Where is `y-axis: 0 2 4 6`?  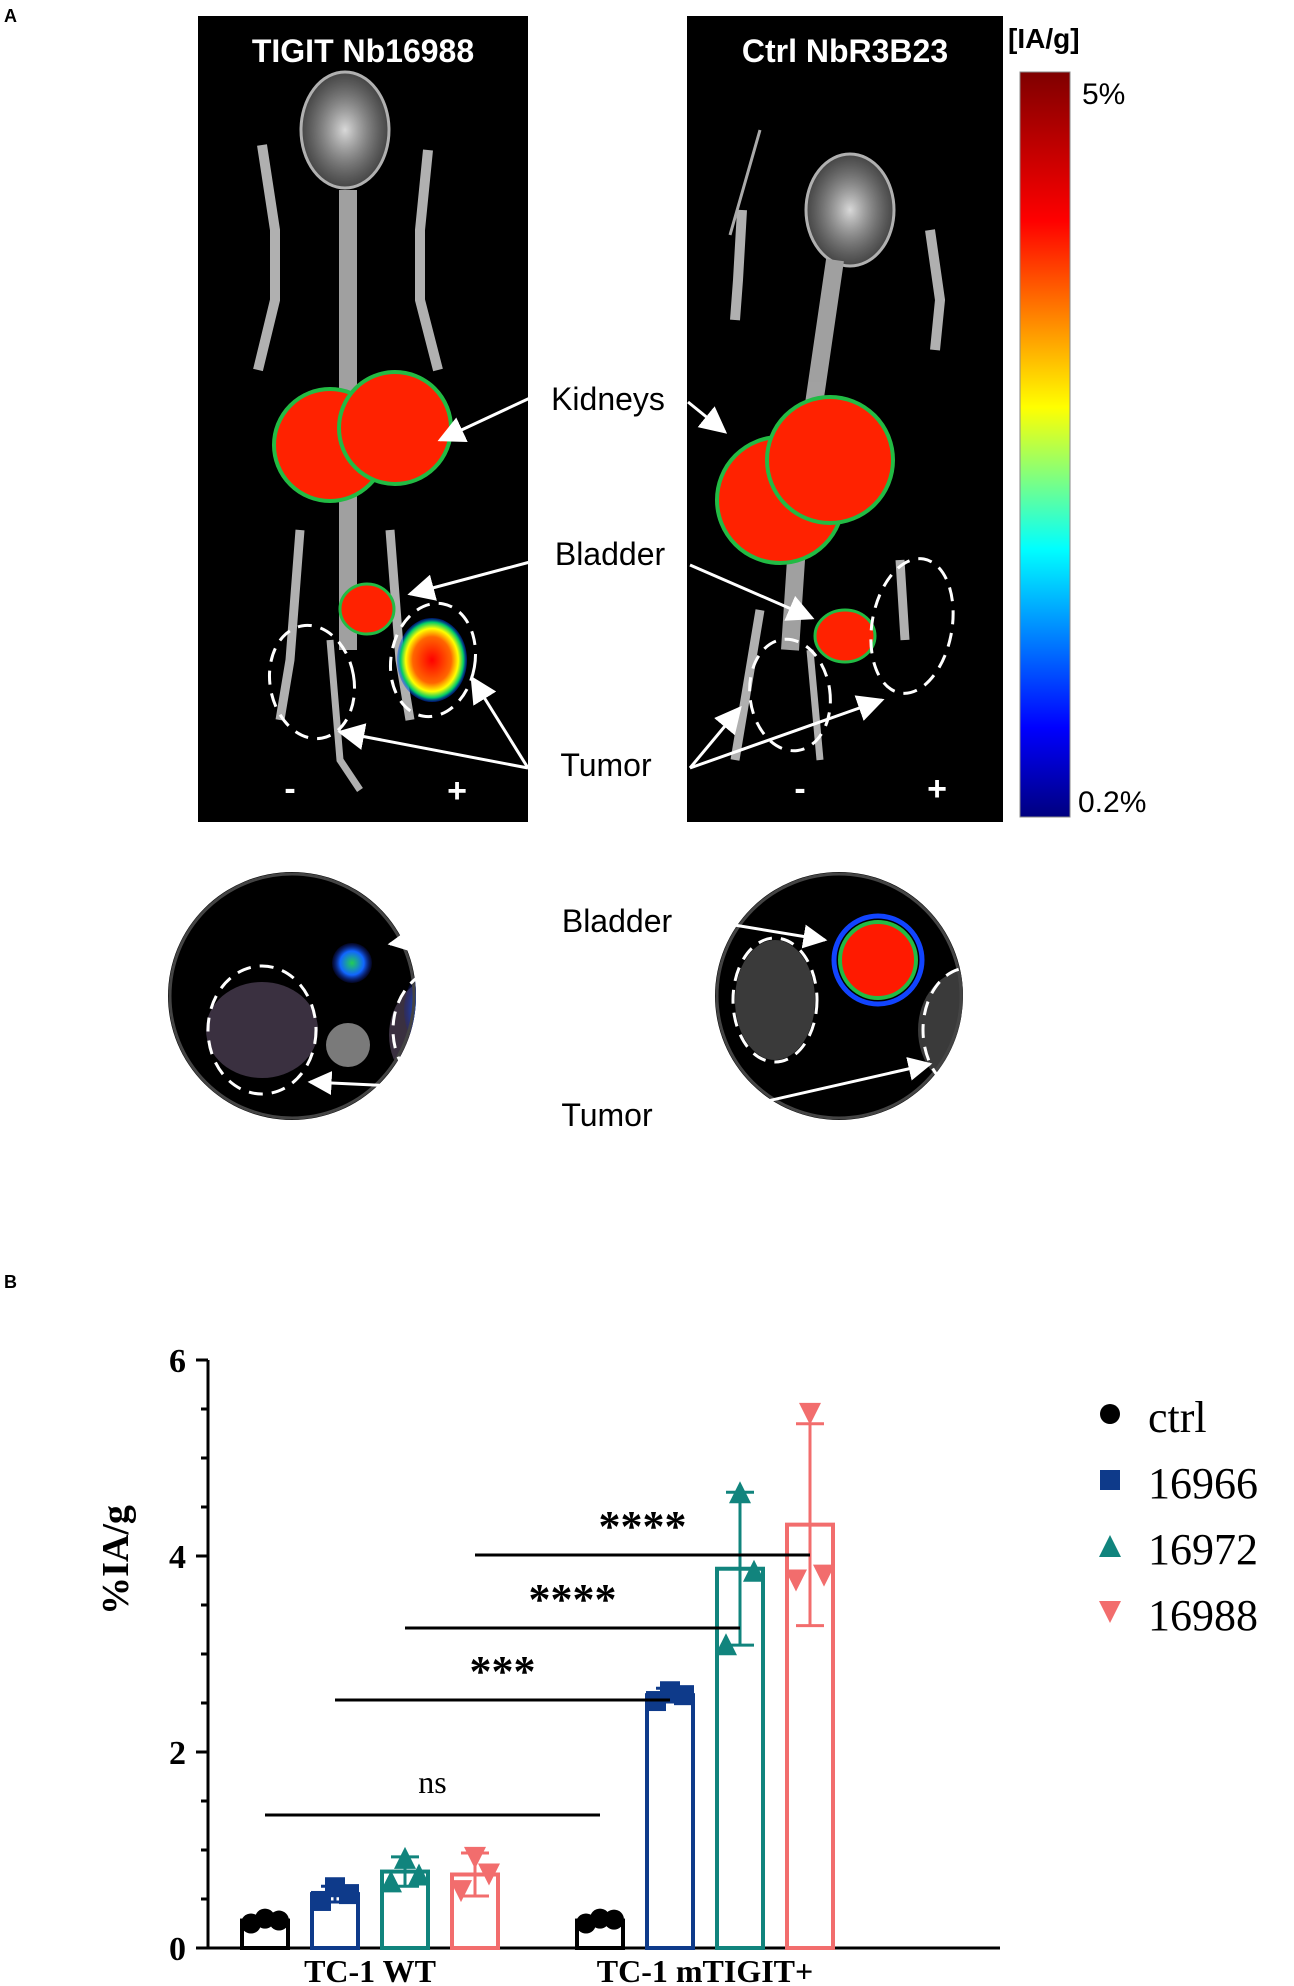
y-axis: 0 2 4 6 is located at coordinates (189, 1655).